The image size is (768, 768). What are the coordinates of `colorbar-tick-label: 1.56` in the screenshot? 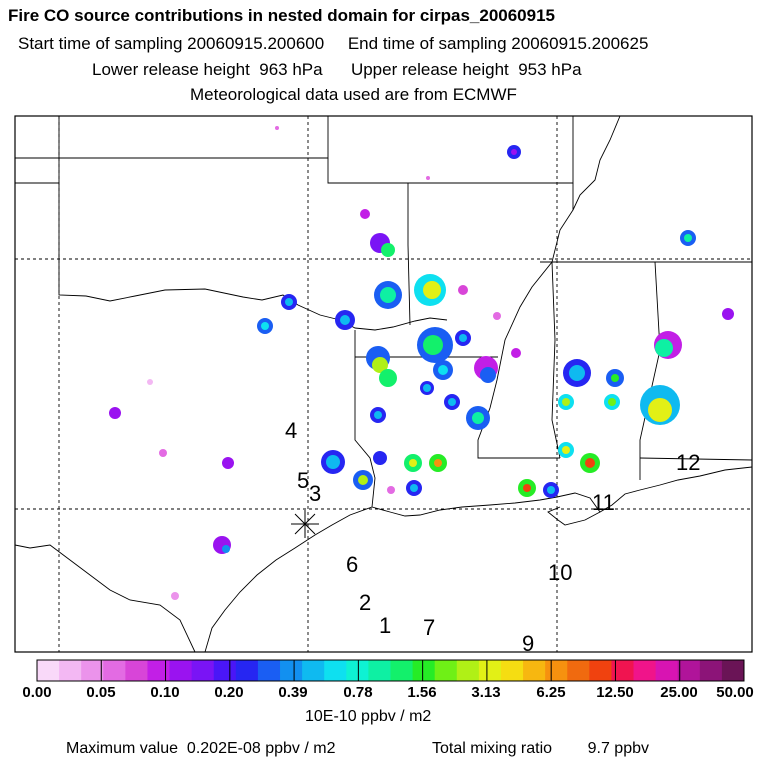 It's located at (422, 692).